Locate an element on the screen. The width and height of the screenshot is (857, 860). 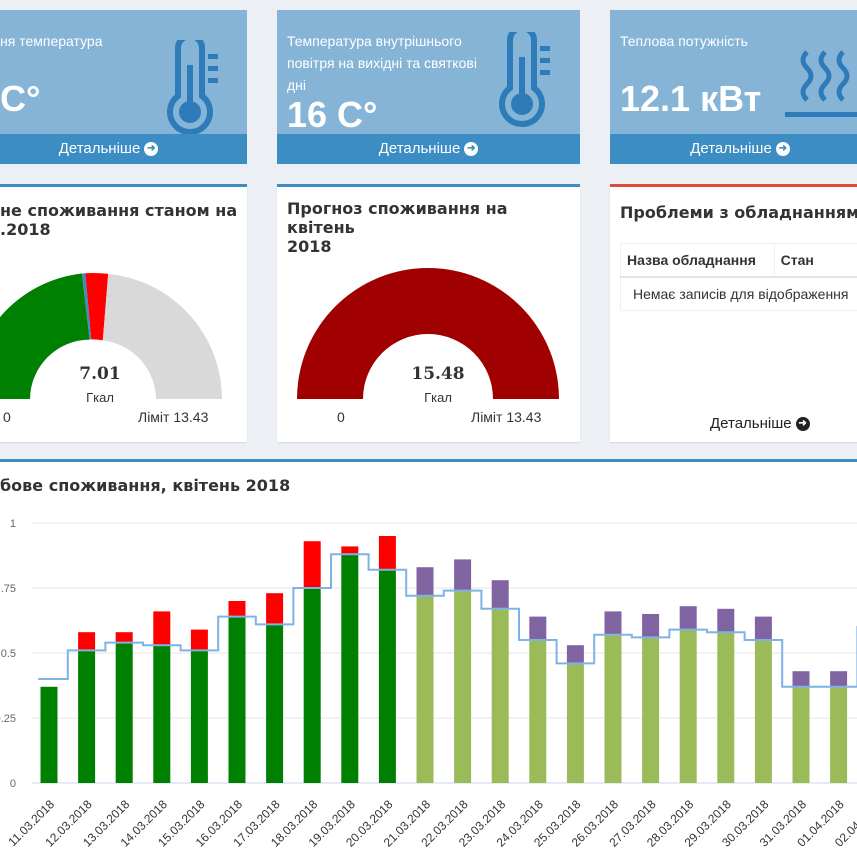
y-tick-label: 1 is located at coordinates (13, 524).